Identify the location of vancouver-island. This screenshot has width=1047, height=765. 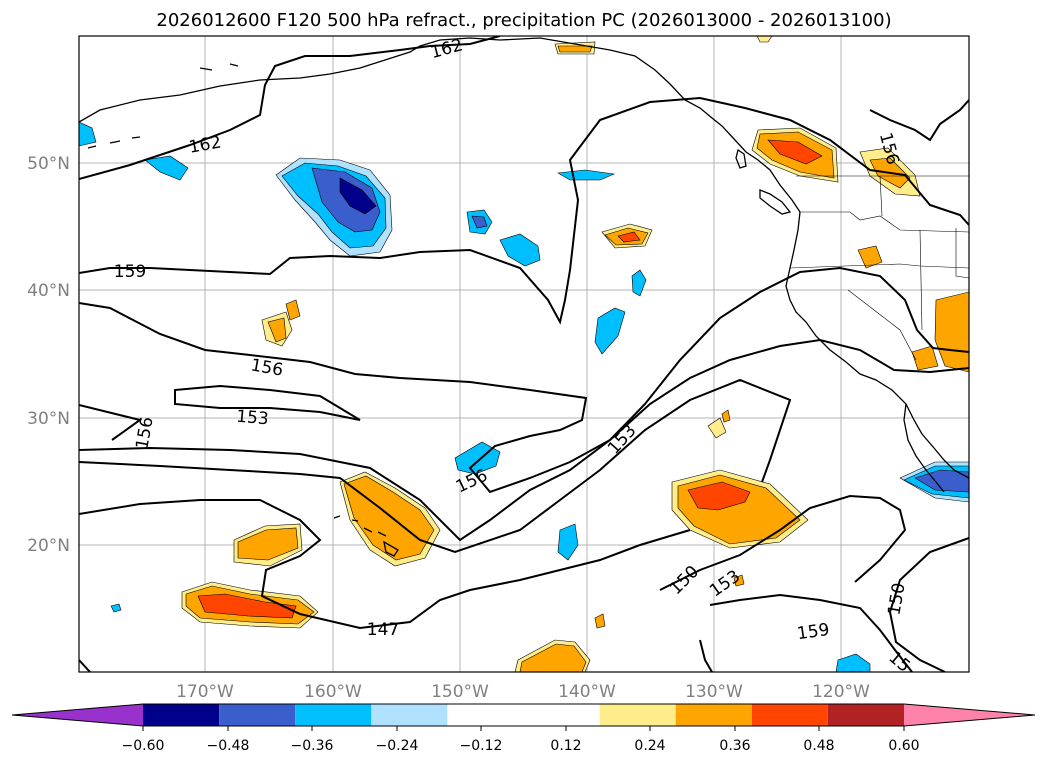
(775, 202).